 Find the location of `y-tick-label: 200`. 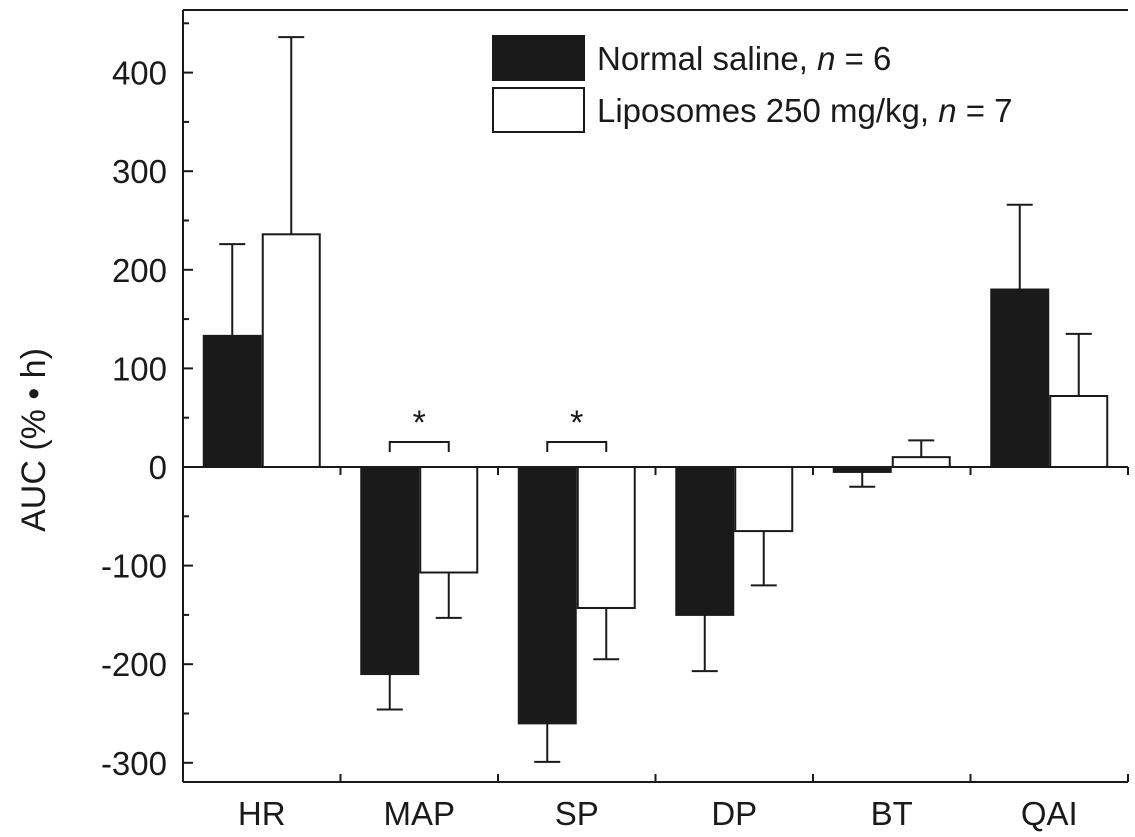

y-tick-label: 200 is located at coordinates (139, 270).